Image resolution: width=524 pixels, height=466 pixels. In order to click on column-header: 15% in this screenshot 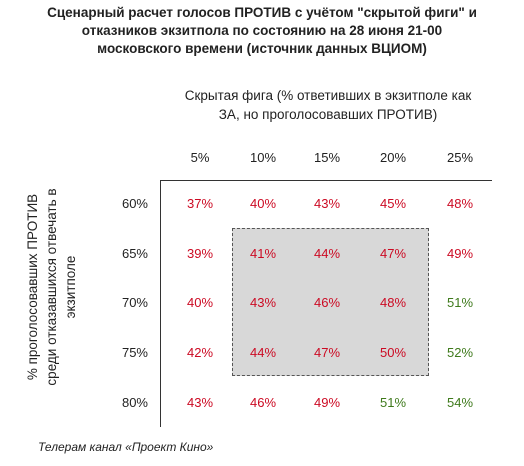, I will do `click(327, 157)`.